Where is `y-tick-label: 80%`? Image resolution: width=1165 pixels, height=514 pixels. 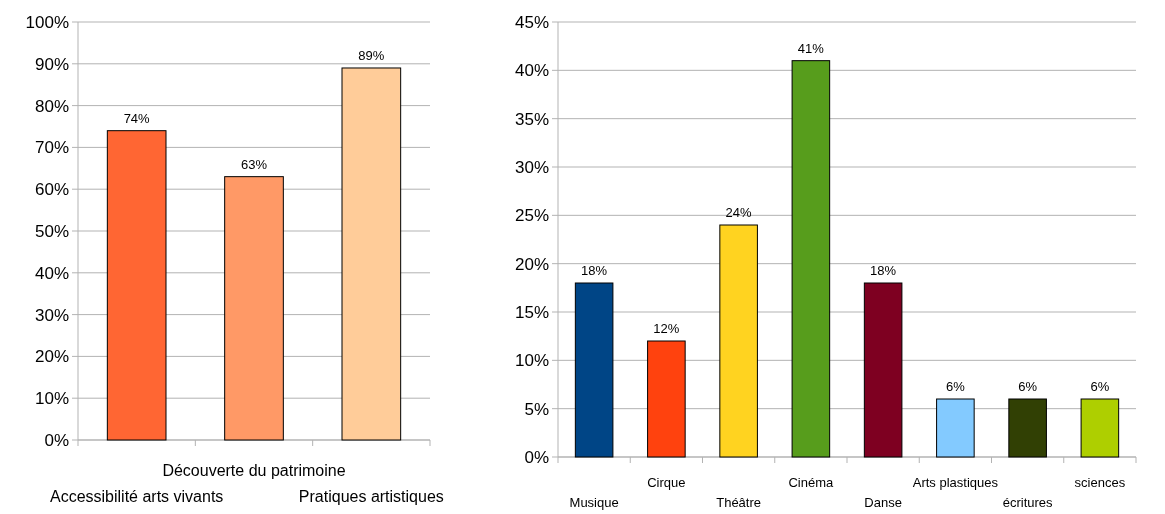 y-tick-label: 80% is located at coordinates (51, 106).